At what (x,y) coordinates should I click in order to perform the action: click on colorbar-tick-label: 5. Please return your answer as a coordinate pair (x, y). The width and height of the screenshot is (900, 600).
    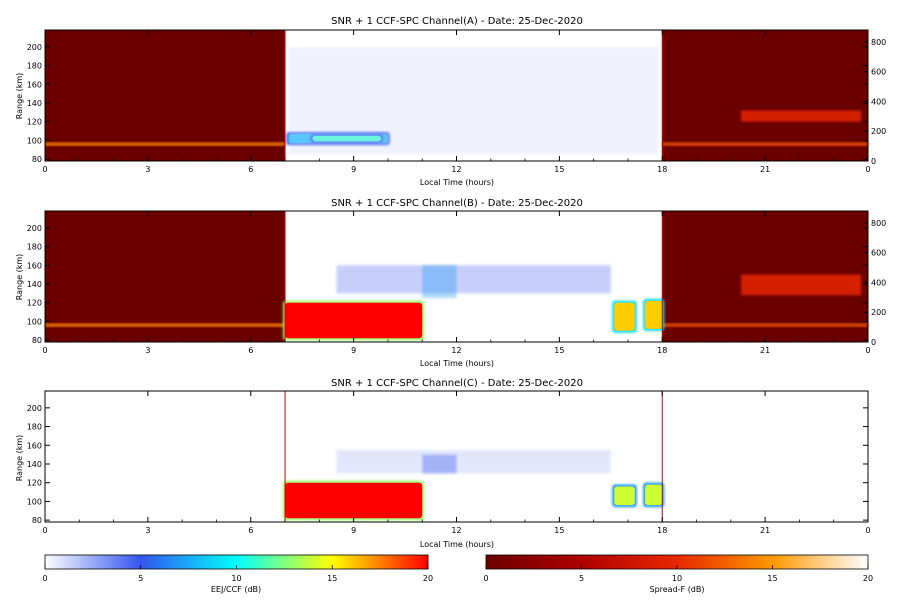
    Looking at the image, I should click on (140, 578).